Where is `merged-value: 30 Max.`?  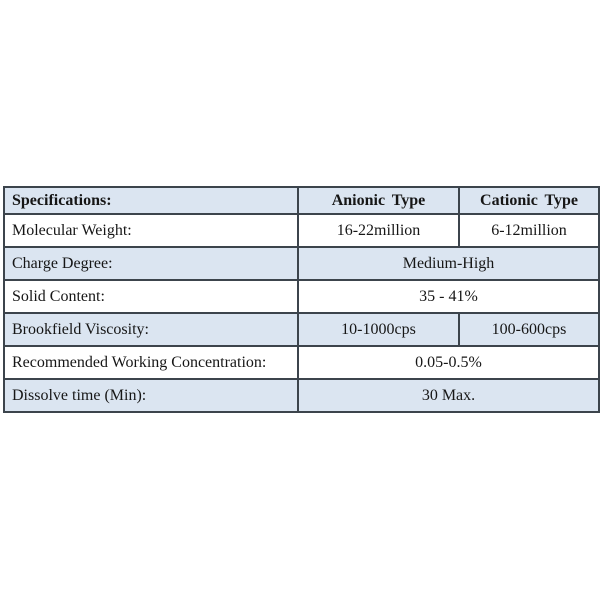
merged-value: 30 Max. is located at coordinates (448, 395).